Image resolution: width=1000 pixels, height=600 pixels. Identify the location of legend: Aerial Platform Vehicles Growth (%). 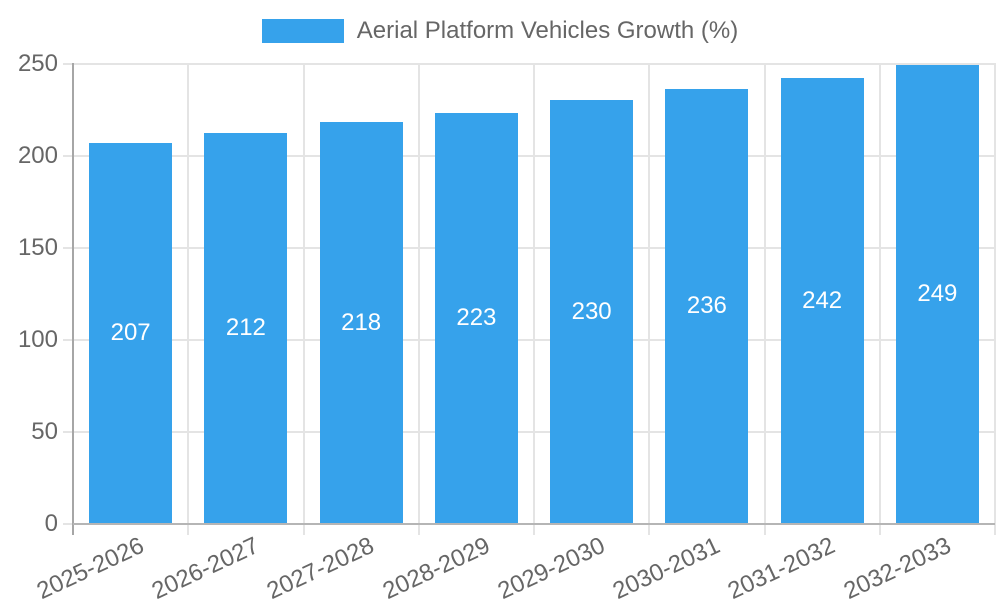
(500, 31).